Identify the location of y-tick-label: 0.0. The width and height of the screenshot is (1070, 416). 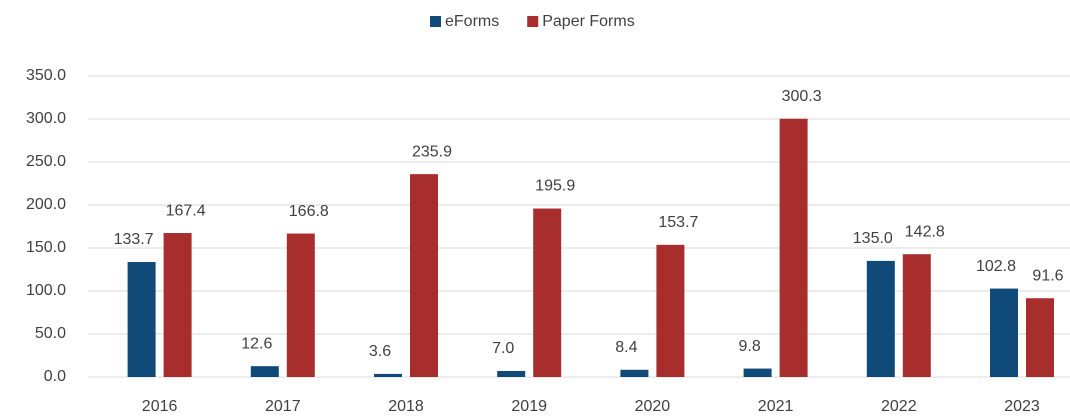
(55, 376).